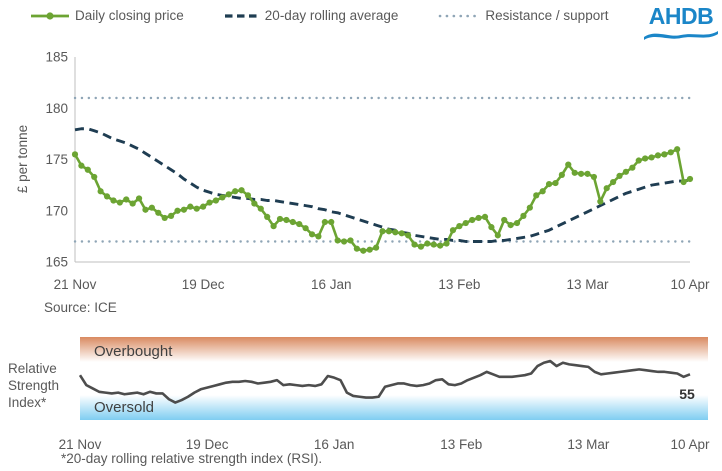  I want to click on rsi-xtick-label: 13 Mar, so click(588, 444).